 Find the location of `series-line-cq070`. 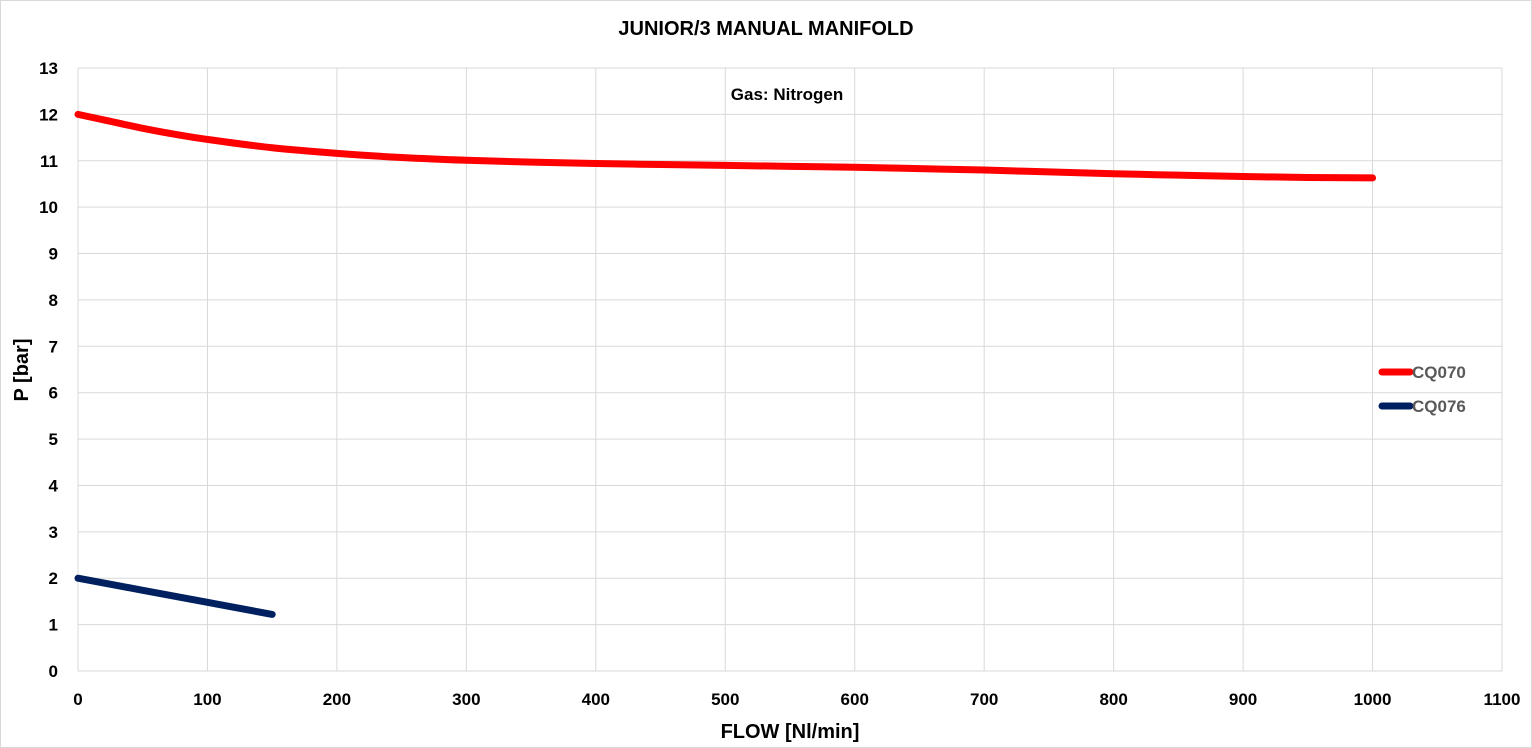

series-line-cq070 is located at coordinates (725, 146).